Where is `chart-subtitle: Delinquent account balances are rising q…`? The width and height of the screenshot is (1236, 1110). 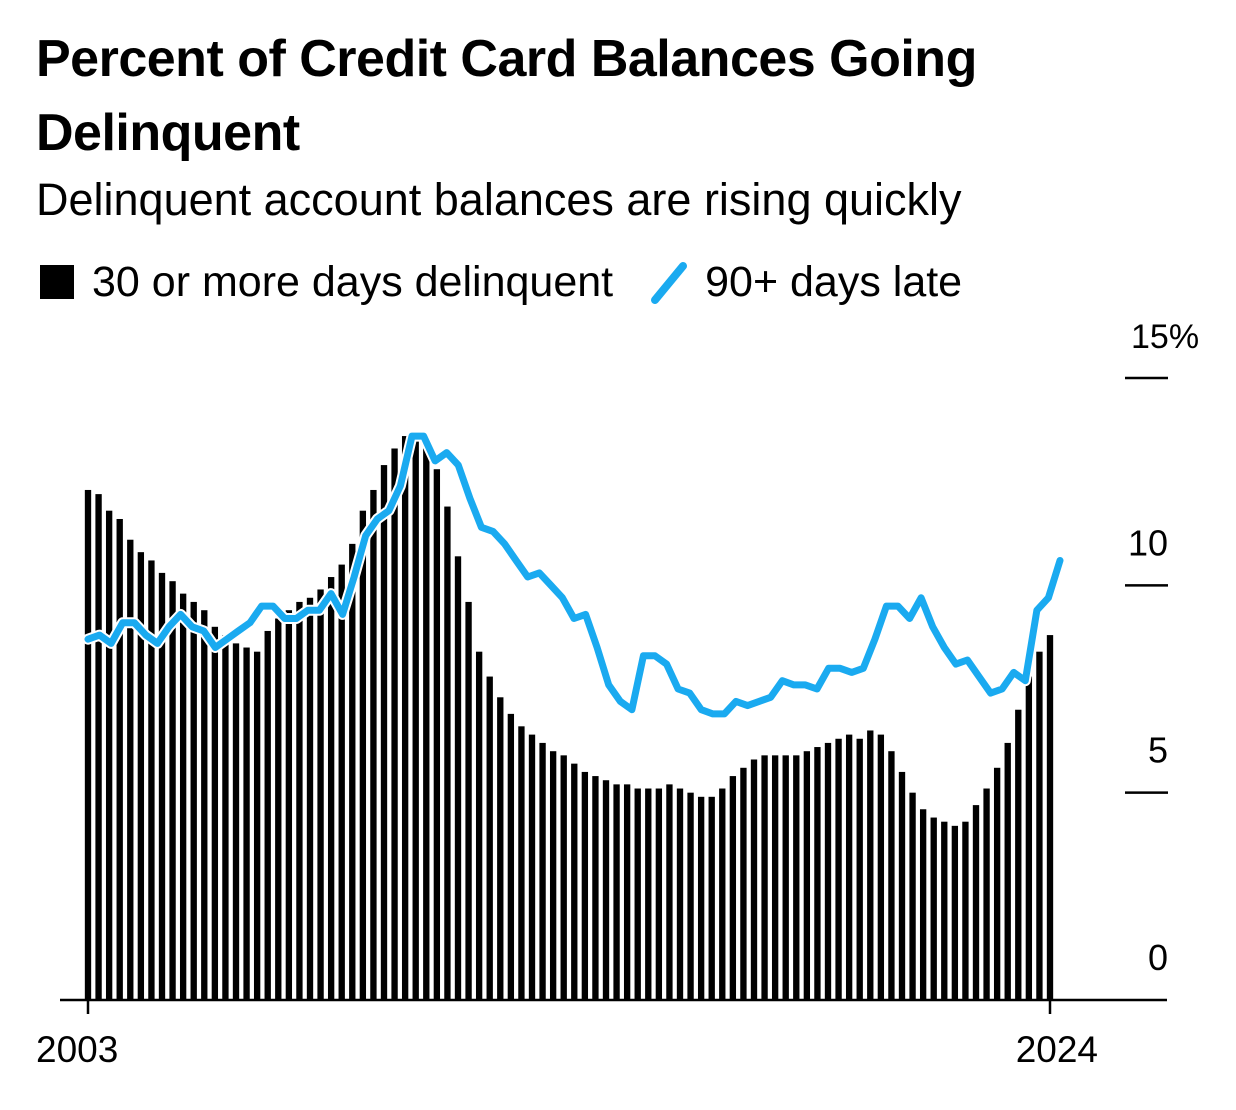
chart-subtitle: Delinquent account balances are rising q… is located at coordinates (499, 199).